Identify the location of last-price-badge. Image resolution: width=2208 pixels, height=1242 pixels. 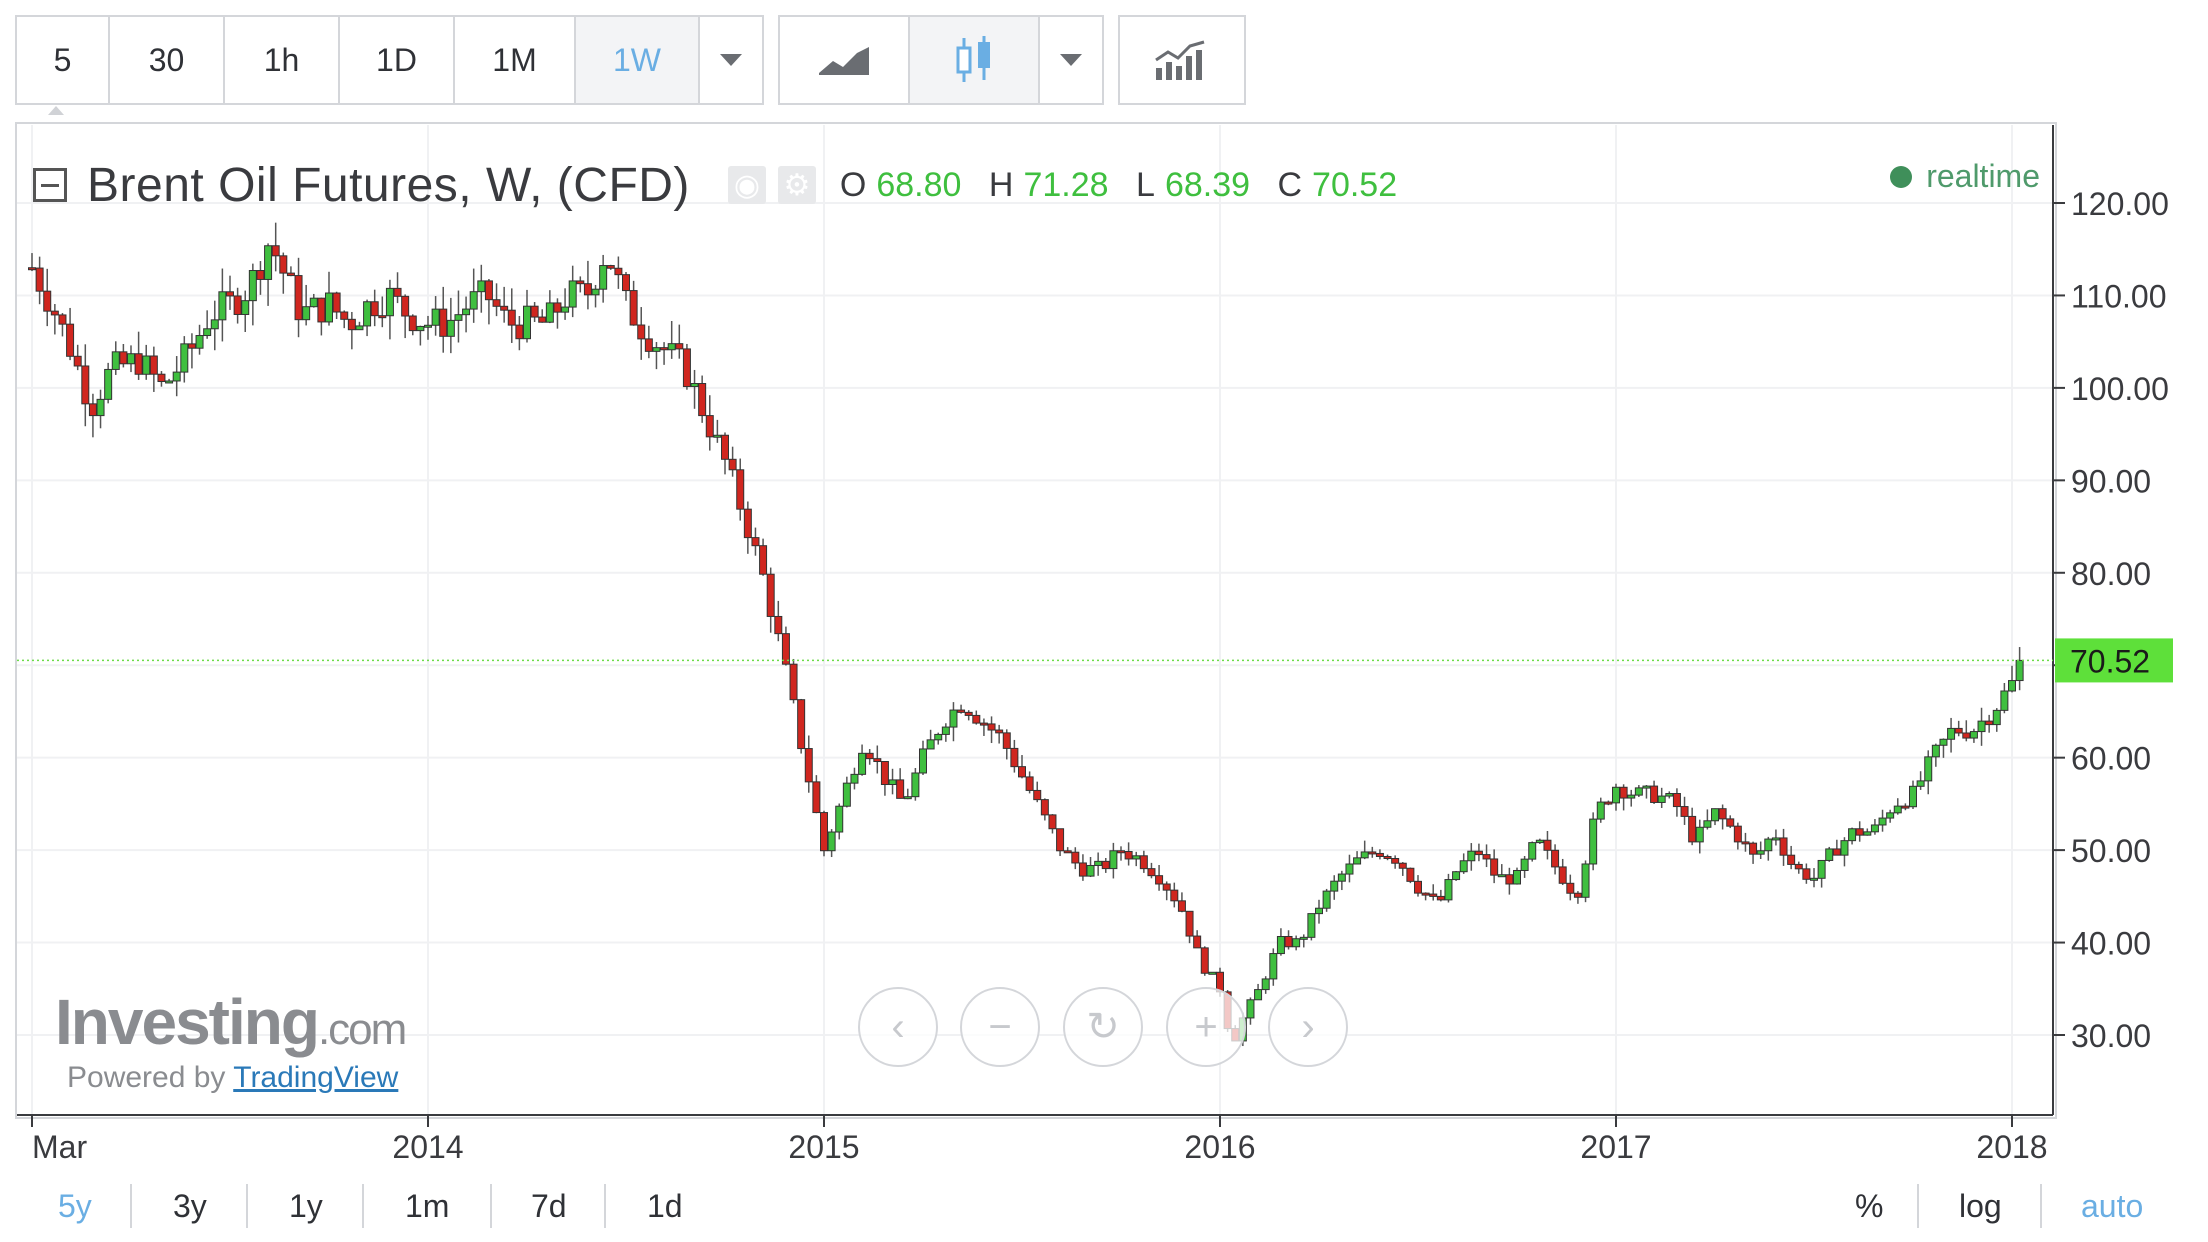
(2114, 660).